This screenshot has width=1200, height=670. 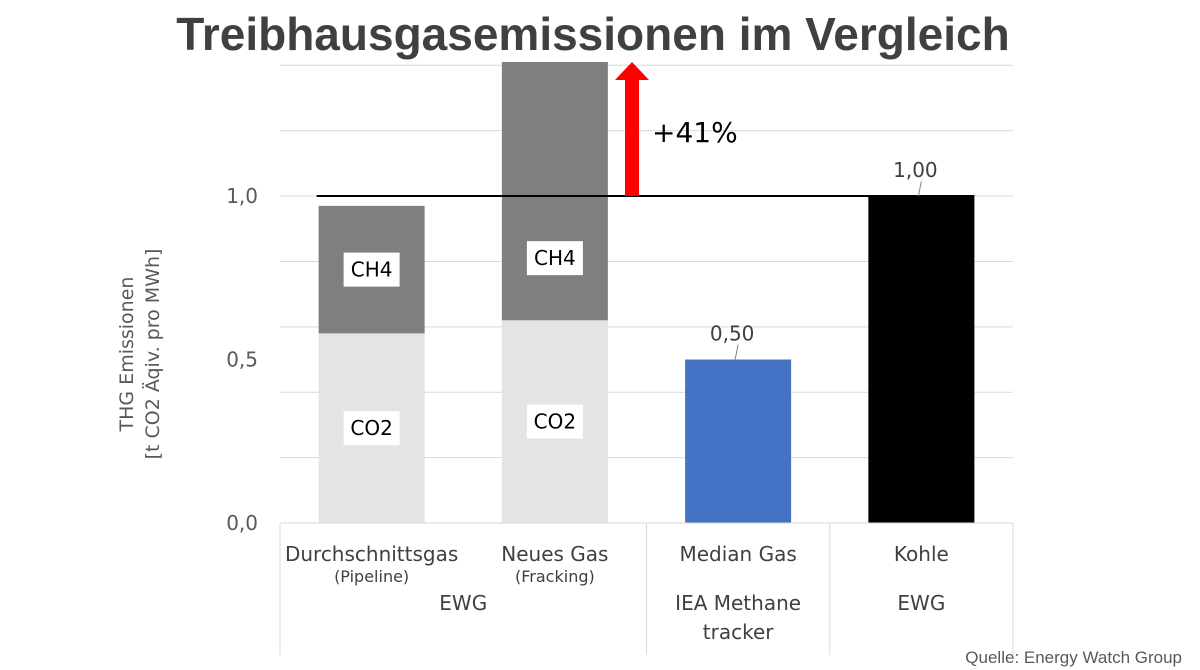 What do you see at coordinates (242, 360) in the screenshot?
I see `y-tick-label: 0,5` at bounding box center [242, 360].